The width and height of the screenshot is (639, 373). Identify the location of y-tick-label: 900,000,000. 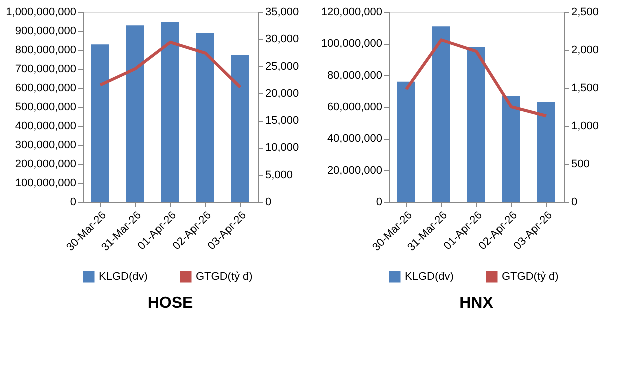
(45, 32).